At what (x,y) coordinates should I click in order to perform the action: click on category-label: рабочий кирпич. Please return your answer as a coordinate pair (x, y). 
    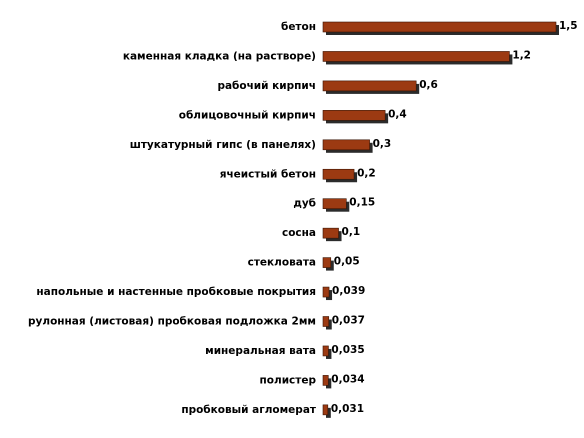
    Looking at the image, I should click on (266, 86).